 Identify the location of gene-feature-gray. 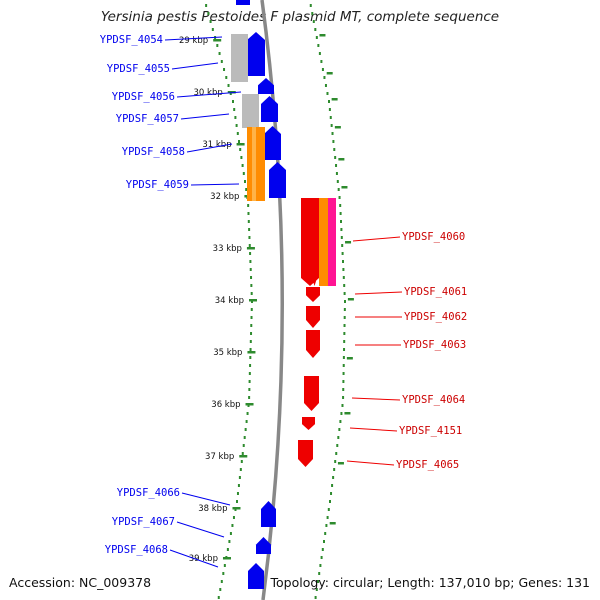
(250, 111).